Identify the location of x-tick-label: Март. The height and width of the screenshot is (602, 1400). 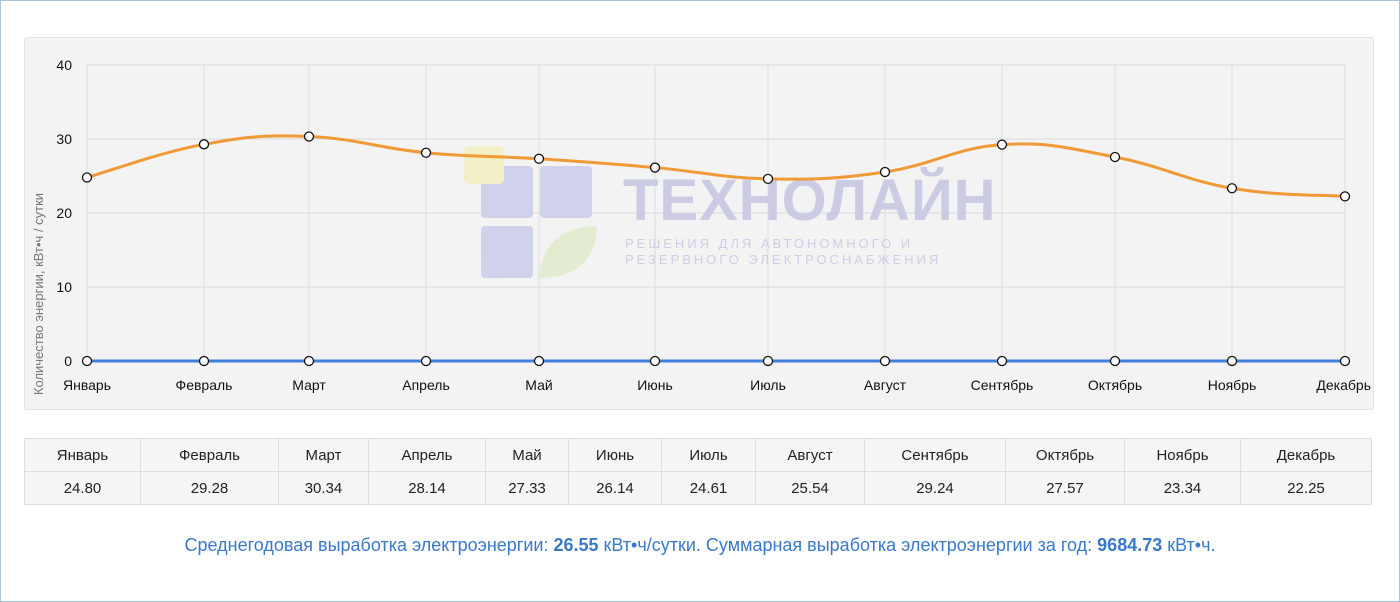
(309, 385).